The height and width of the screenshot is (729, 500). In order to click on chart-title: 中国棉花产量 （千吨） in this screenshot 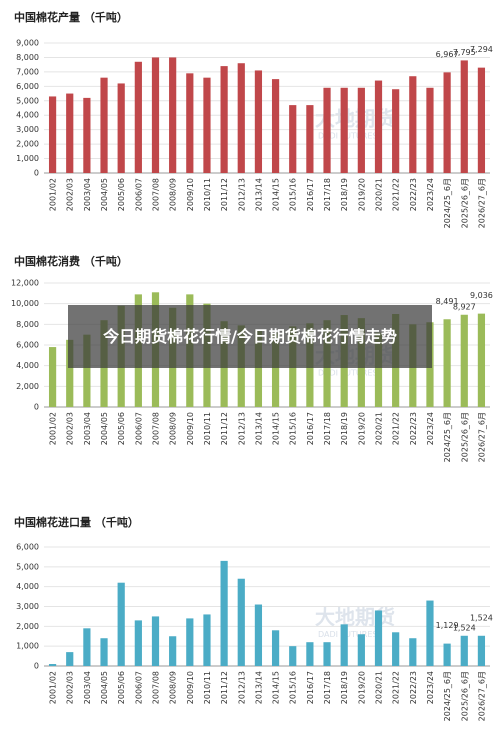, I will do `click(71, 17)`.